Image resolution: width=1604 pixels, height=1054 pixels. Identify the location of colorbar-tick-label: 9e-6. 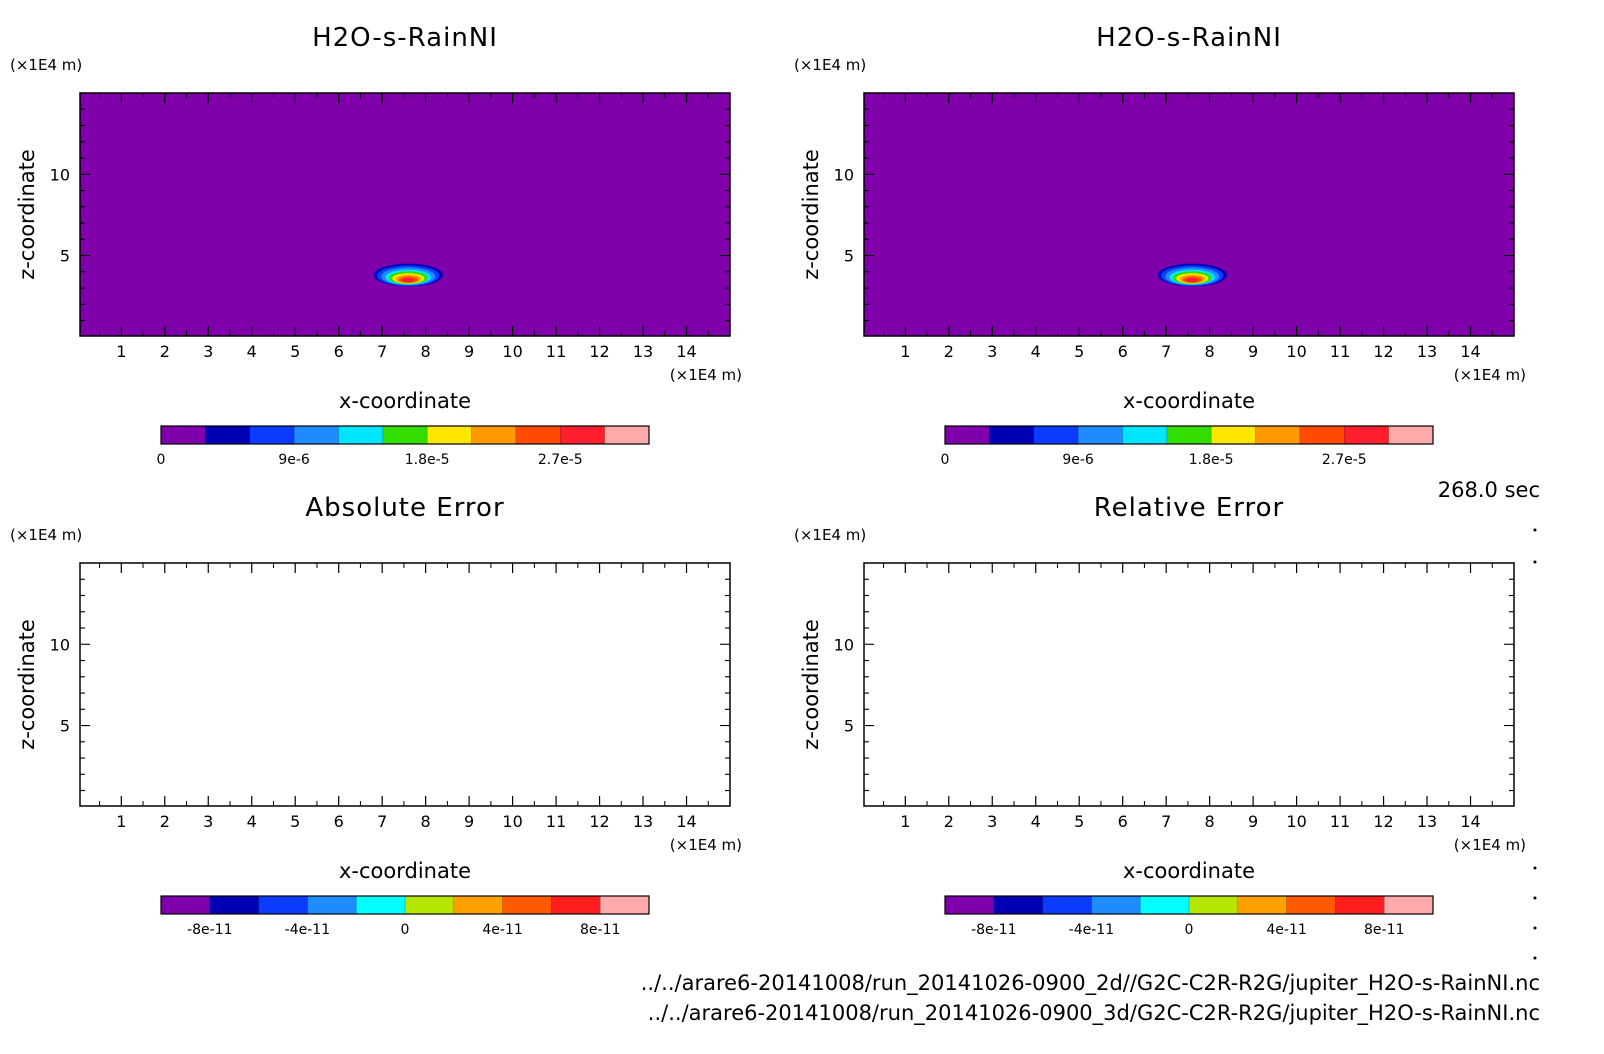
(1078, 460).